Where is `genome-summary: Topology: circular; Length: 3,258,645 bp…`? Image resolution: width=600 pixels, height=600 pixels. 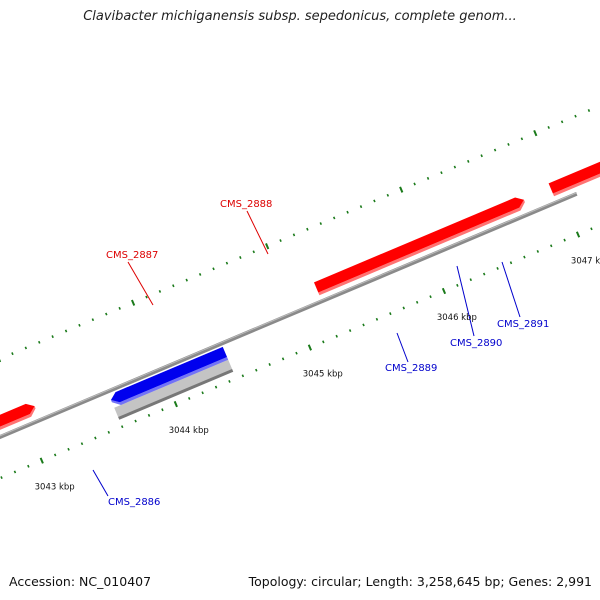 genome-summary: Topology: circular; Length: 3,258,645 bp… is located at coordinates (420, 581).